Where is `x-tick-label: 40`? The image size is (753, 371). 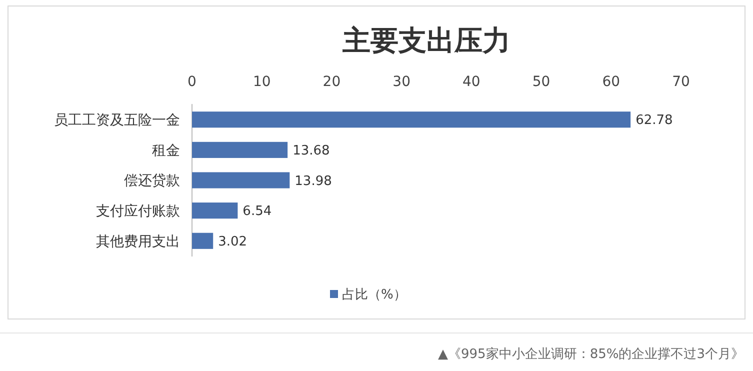
x-tick-label: 40 is located at coordinates (471, 82).